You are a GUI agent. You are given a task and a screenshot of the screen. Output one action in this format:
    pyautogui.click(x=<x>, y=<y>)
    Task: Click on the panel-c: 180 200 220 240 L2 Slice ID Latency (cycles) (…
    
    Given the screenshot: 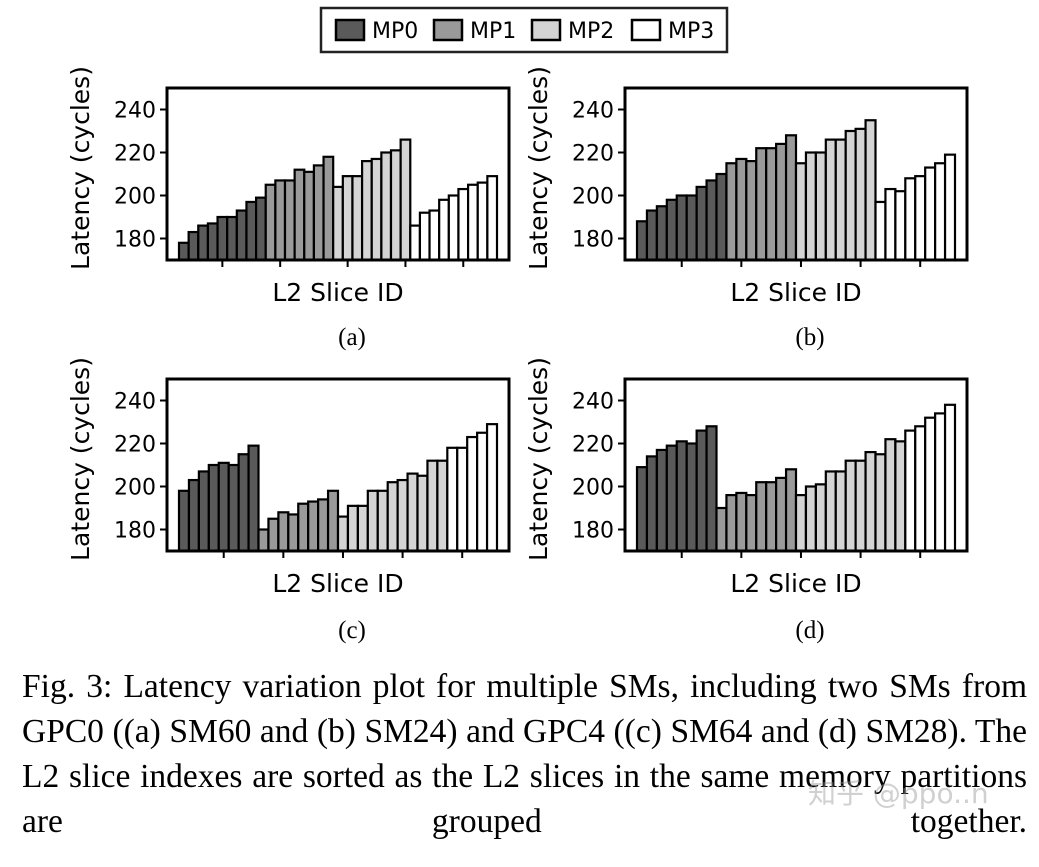 What is the action you would take?
    pyautogui.click(x=288, y=500)
    